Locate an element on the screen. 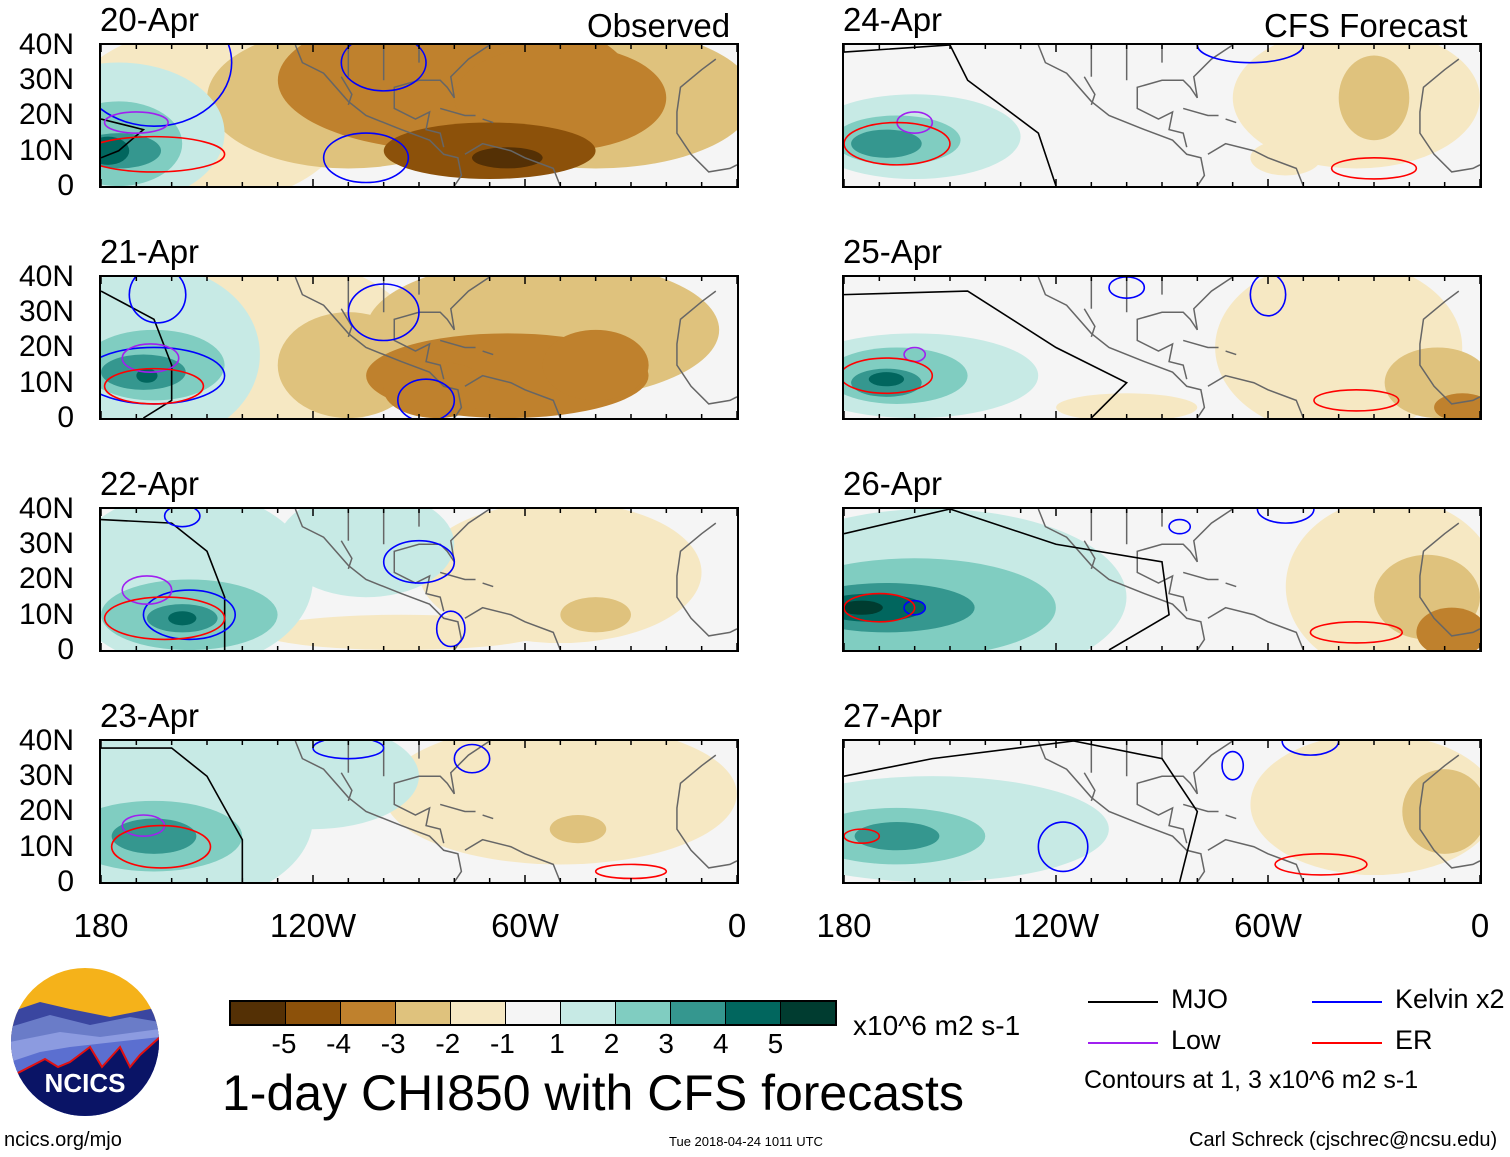  colorbar-label: 4 is located at coordinates (721, 1043).